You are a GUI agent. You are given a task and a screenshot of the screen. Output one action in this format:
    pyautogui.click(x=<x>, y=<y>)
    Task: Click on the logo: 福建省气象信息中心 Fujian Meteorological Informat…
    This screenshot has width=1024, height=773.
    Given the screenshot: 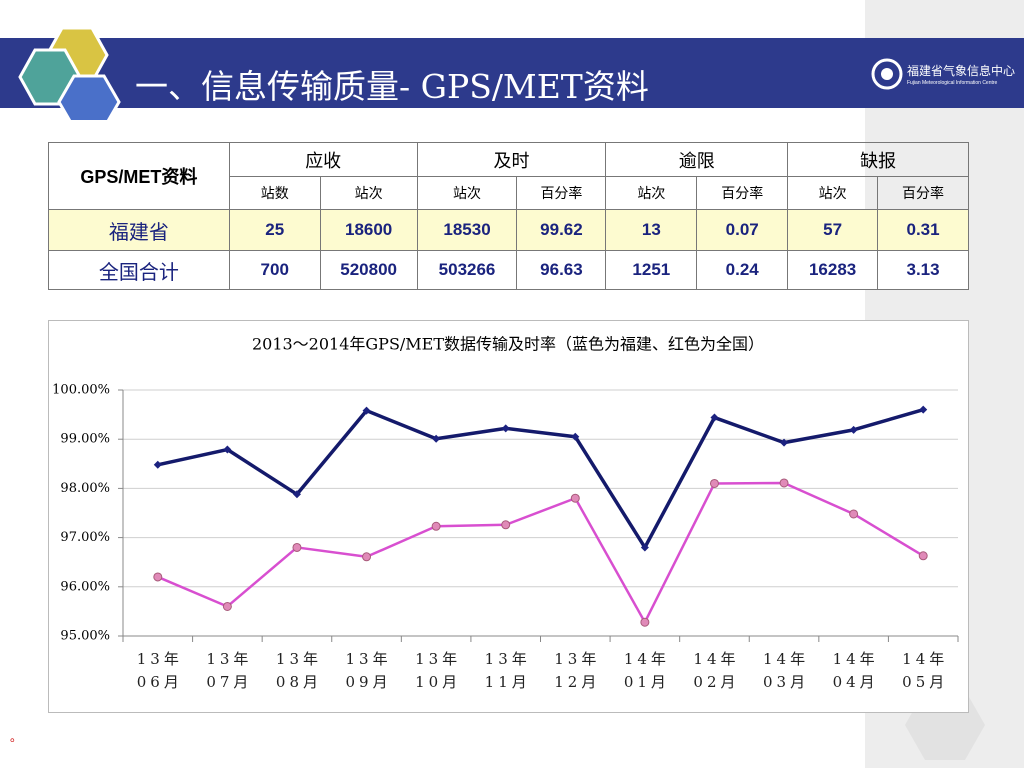 What is the action you would take?
    pyautogui.click(x=944, y=73)
    